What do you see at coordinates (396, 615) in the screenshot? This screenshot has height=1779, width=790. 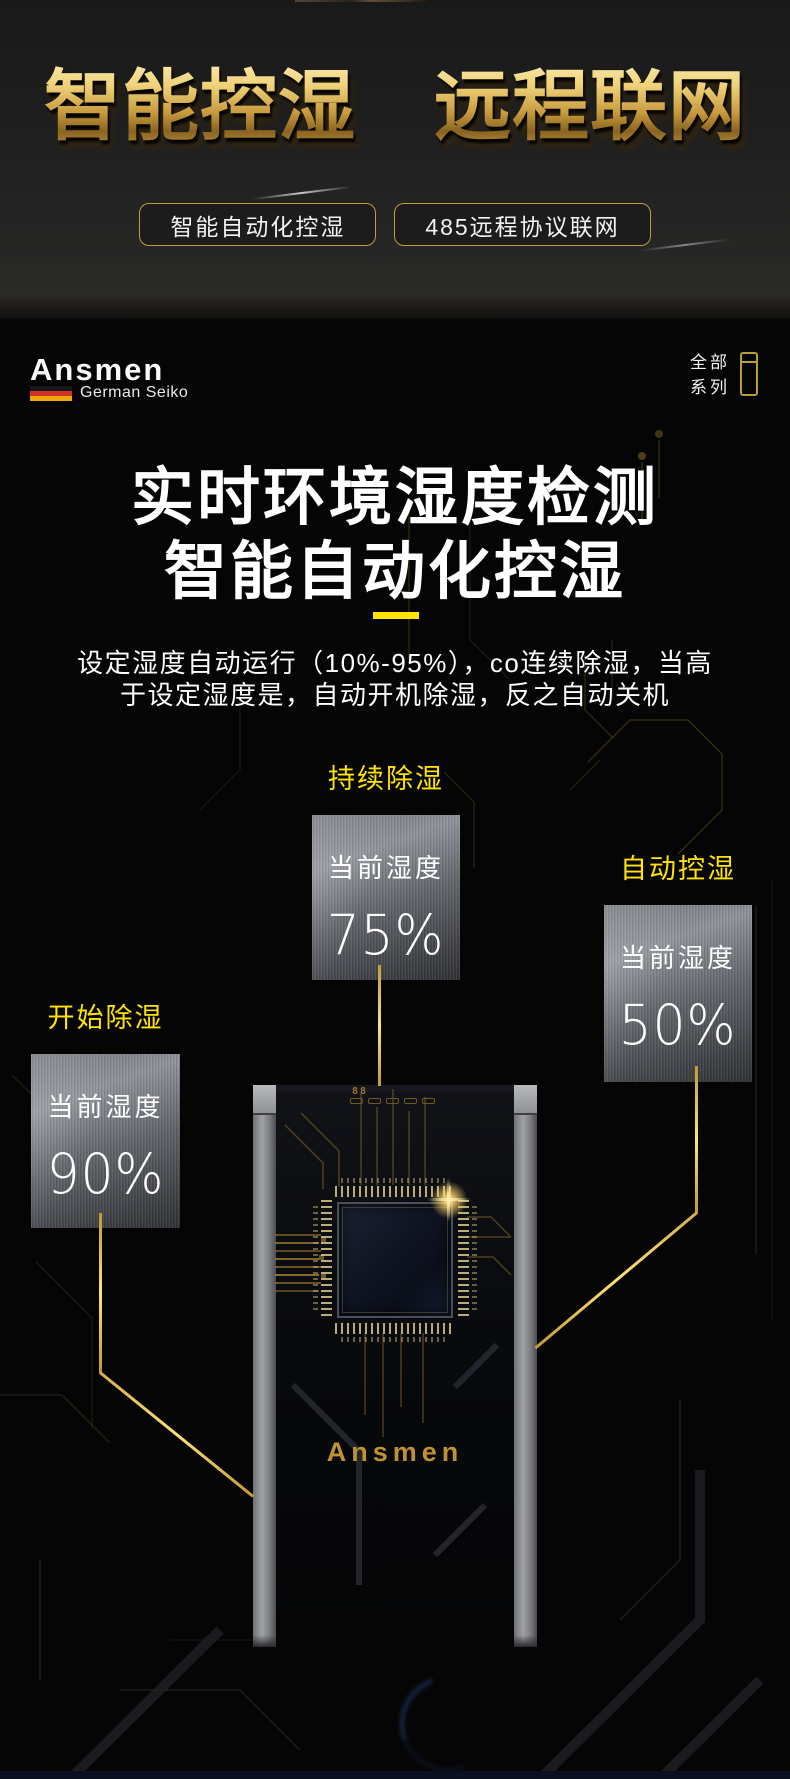 I see `yellow-divider` at bounding box center [396, 615].